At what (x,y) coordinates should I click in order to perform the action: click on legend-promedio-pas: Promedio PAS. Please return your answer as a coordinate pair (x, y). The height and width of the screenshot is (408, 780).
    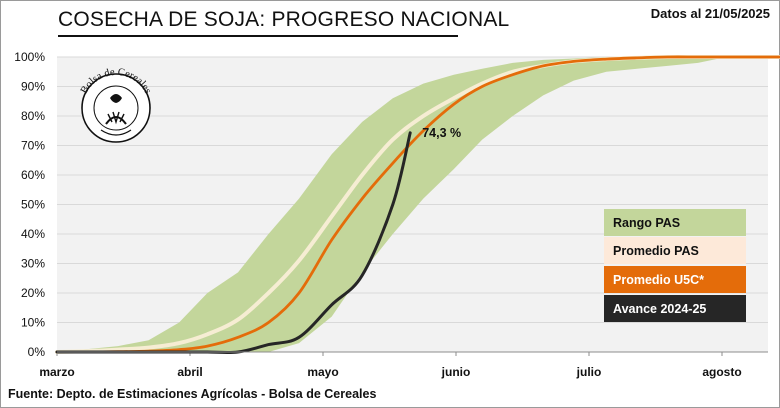
    Looking at the image, I should click on (675, 250).